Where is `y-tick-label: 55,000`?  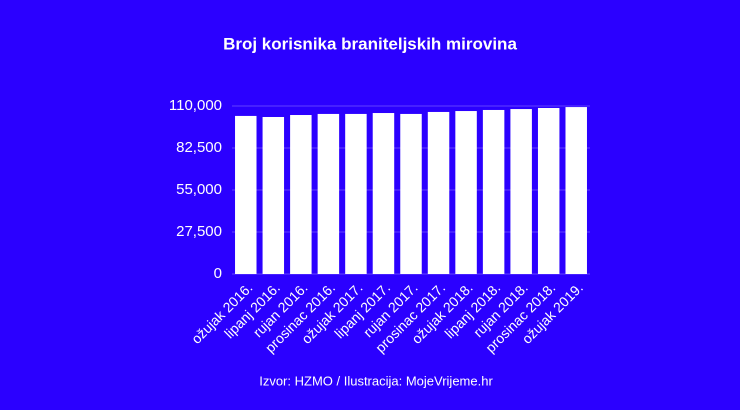 y-tick-label: 55,000 is located at coordinates (199, 189).